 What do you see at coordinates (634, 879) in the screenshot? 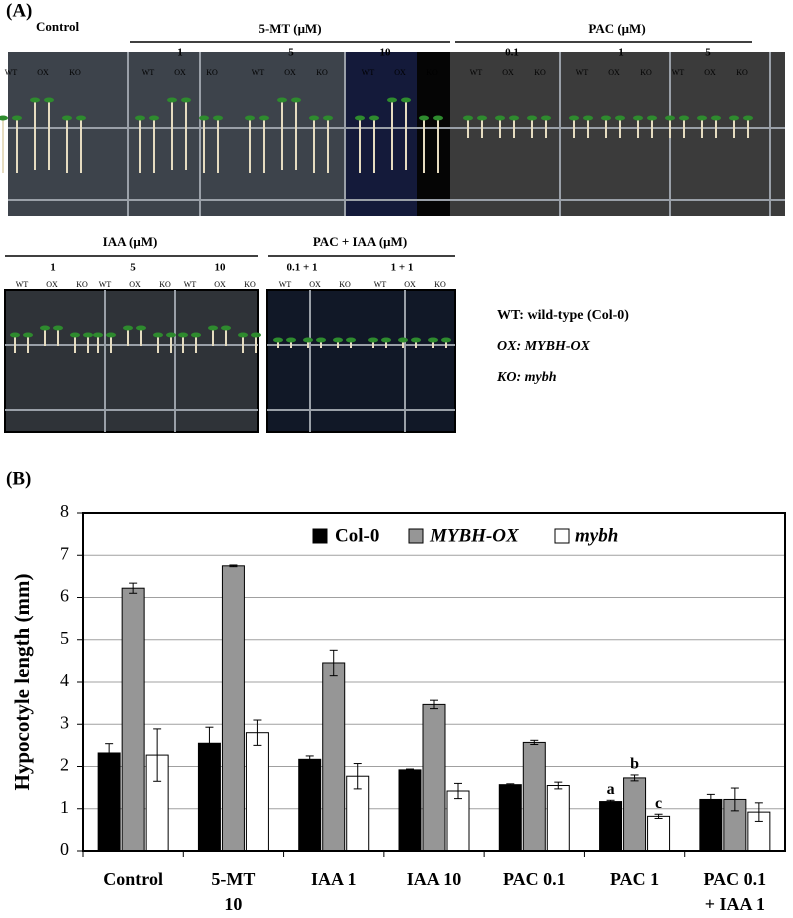
I see `x-tick-label: PAC 1` at bounding box center [634, 879].